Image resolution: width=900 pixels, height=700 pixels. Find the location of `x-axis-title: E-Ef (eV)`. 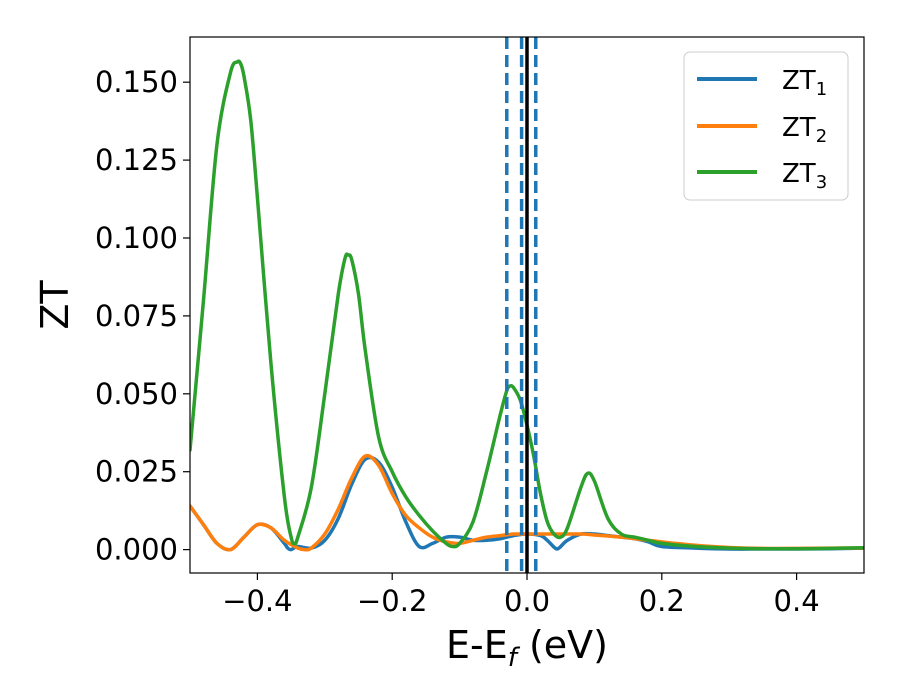

x-axis-title: E-Ef (eV) is located at coordinates (527, 648).